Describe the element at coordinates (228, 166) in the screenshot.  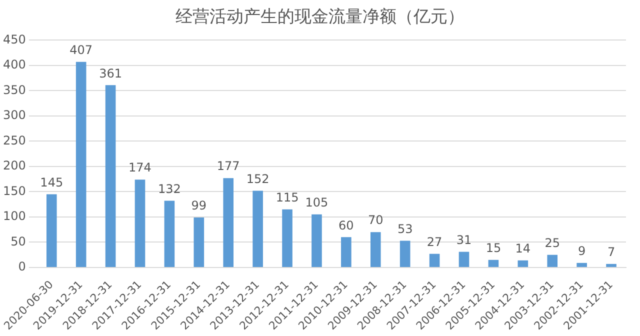
I see `data-label: 177` at that location.